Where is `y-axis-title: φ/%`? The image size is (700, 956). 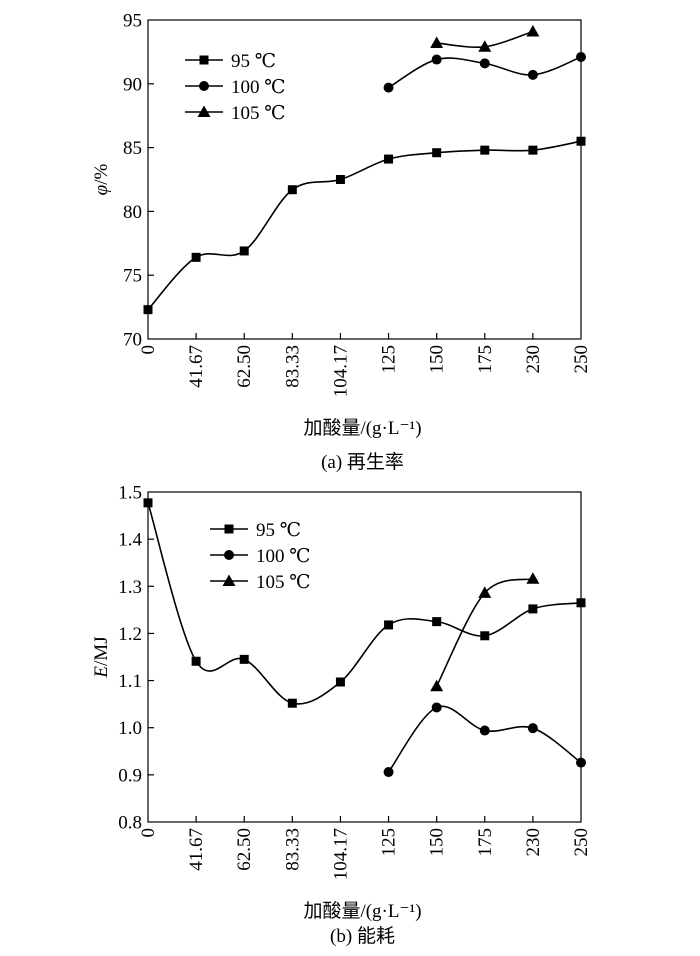
y-axis-title: φ/% is located at coordinates (101, 180).